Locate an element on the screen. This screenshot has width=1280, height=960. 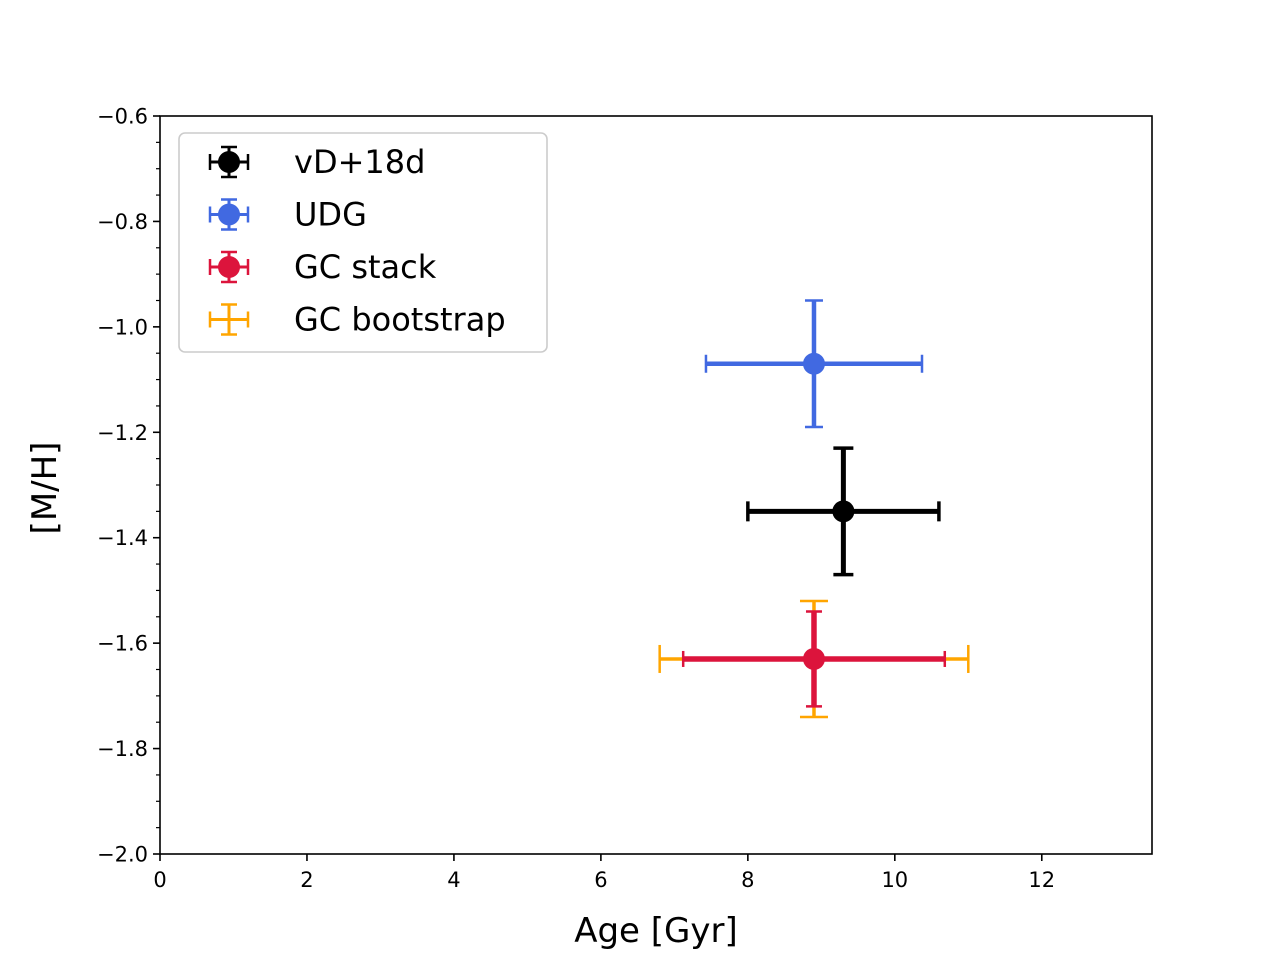
y-tick-label: −1.0 is located at coordinates (122, 327).